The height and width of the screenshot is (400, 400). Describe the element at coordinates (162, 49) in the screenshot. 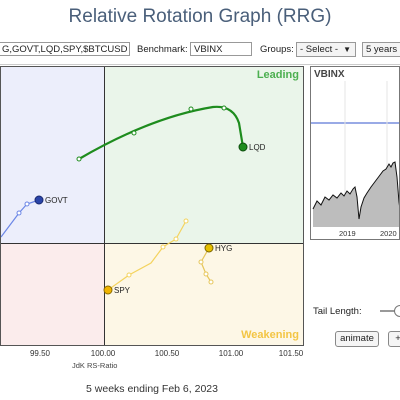

I see `benchmark-label: Benchmark:` at that location.